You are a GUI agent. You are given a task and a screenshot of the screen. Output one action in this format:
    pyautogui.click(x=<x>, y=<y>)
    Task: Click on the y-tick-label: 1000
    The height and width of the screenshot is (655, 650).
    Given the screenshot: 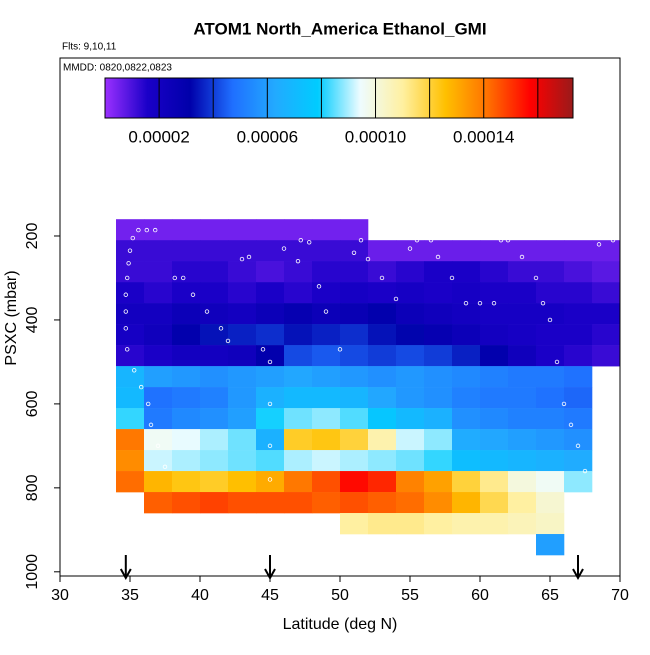 What is the action you would take?
    pyautogui.click(x=32, y=572)
    